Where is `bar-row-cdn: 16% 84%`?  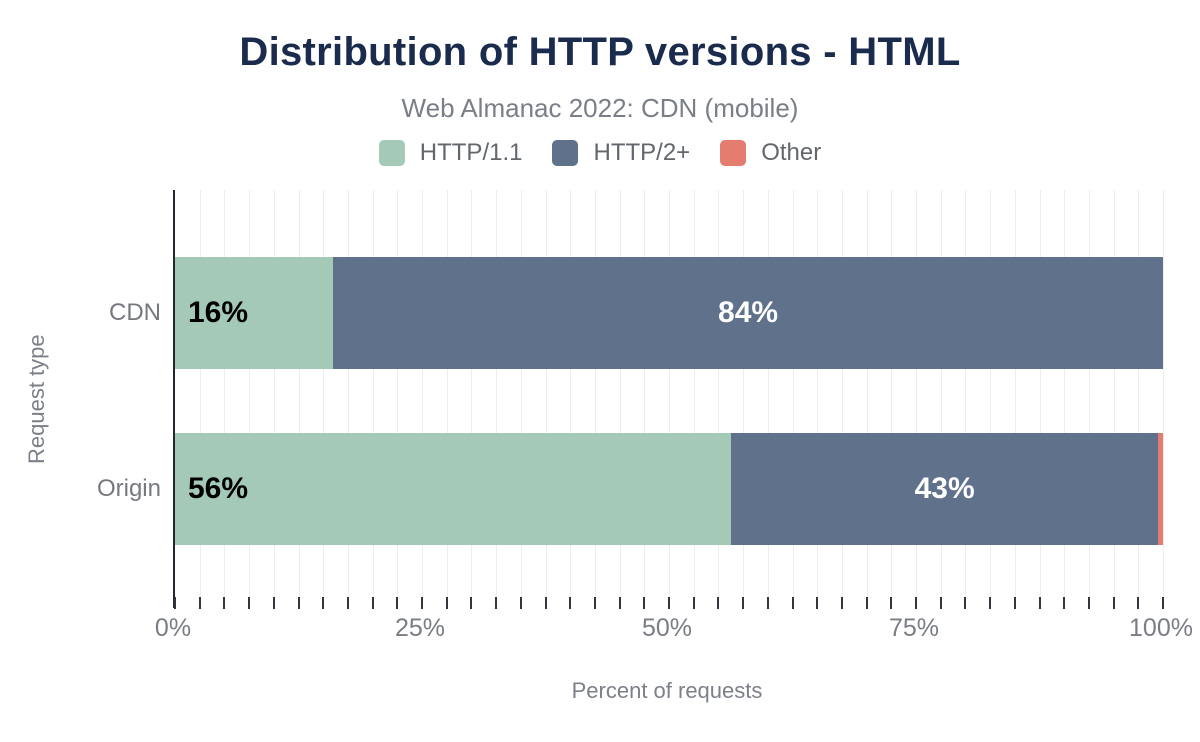 bar-row-cdn: 16% 84% is located at coordinates (669, 313).